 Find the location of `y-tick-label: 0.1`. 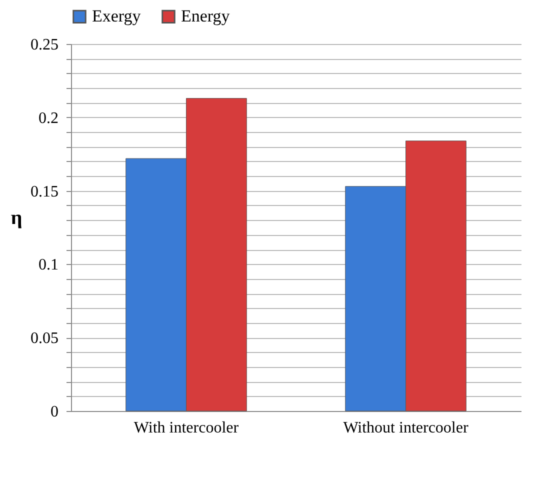

y-tick-label: 0.1 is located at coordinates (48, 265).